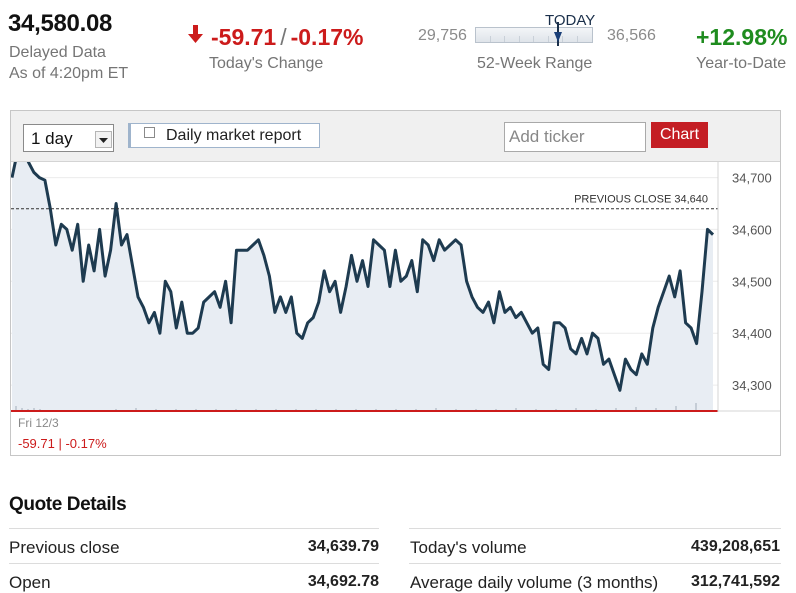  Describe the element at coordinates (535, 63) in the screenshot. I see `range-label: 52-Week Range` at that location.